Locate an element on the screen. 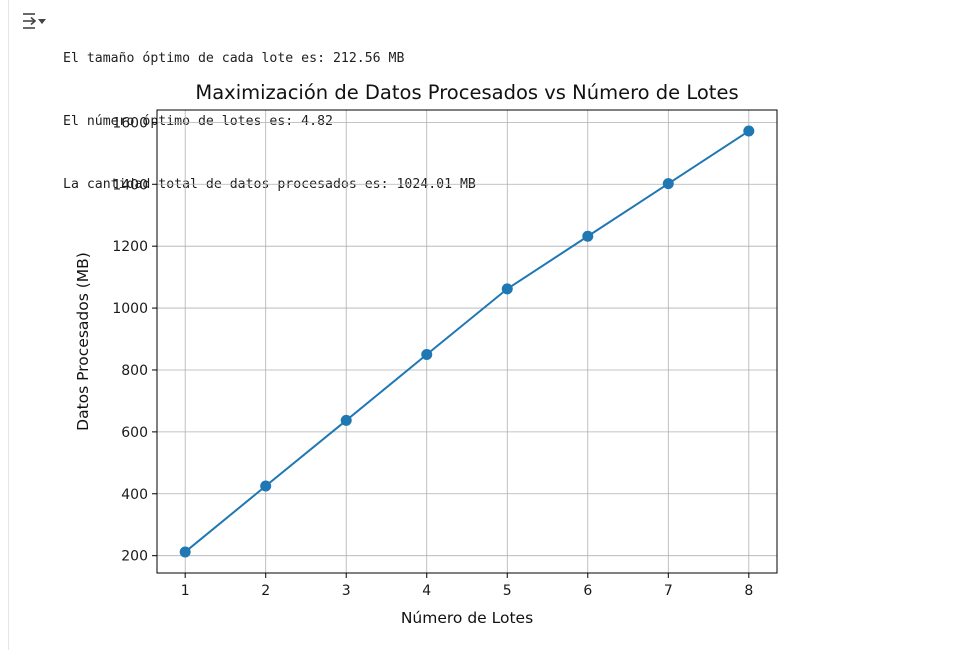  y-tick-label: 400 is located at coordinates (134, 495).